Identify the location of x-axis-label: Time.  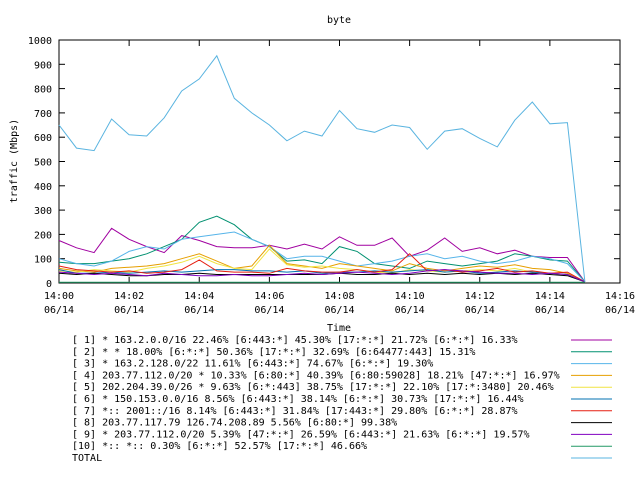
(339, 328).